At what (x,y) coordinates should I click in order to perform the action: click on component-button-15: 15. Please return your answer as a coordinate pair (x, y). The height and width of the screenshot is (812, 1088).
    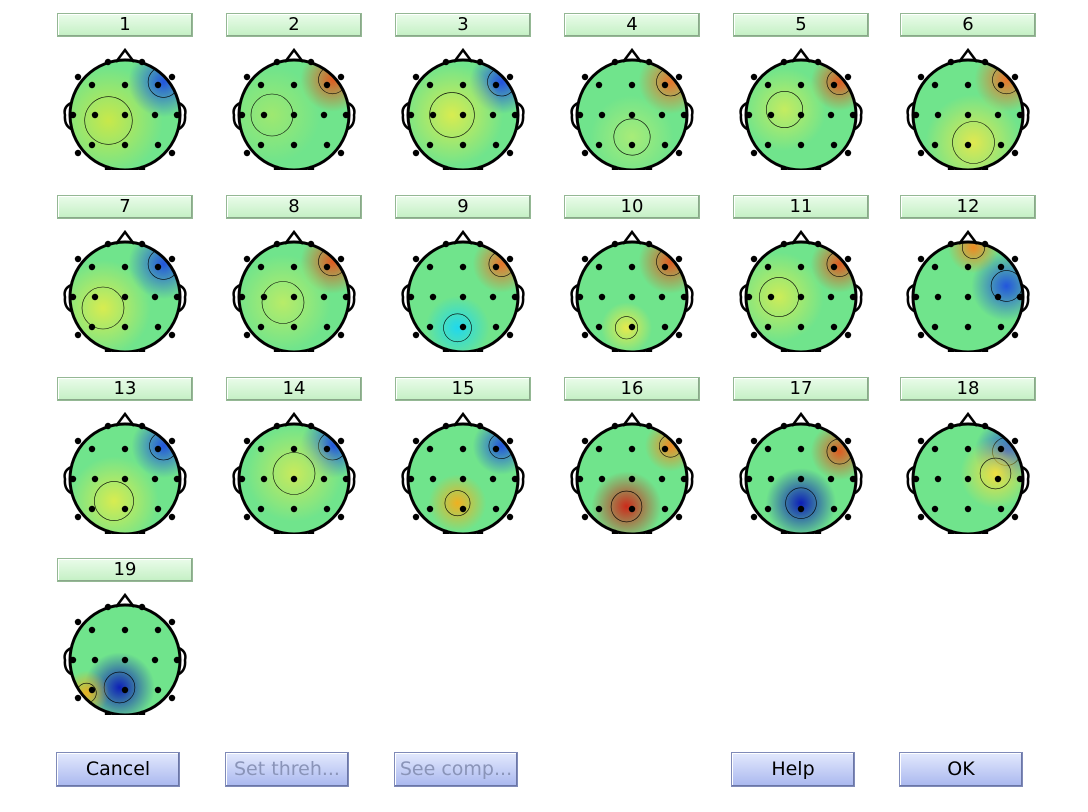
    Looking at the image, I should click on (463, 389).